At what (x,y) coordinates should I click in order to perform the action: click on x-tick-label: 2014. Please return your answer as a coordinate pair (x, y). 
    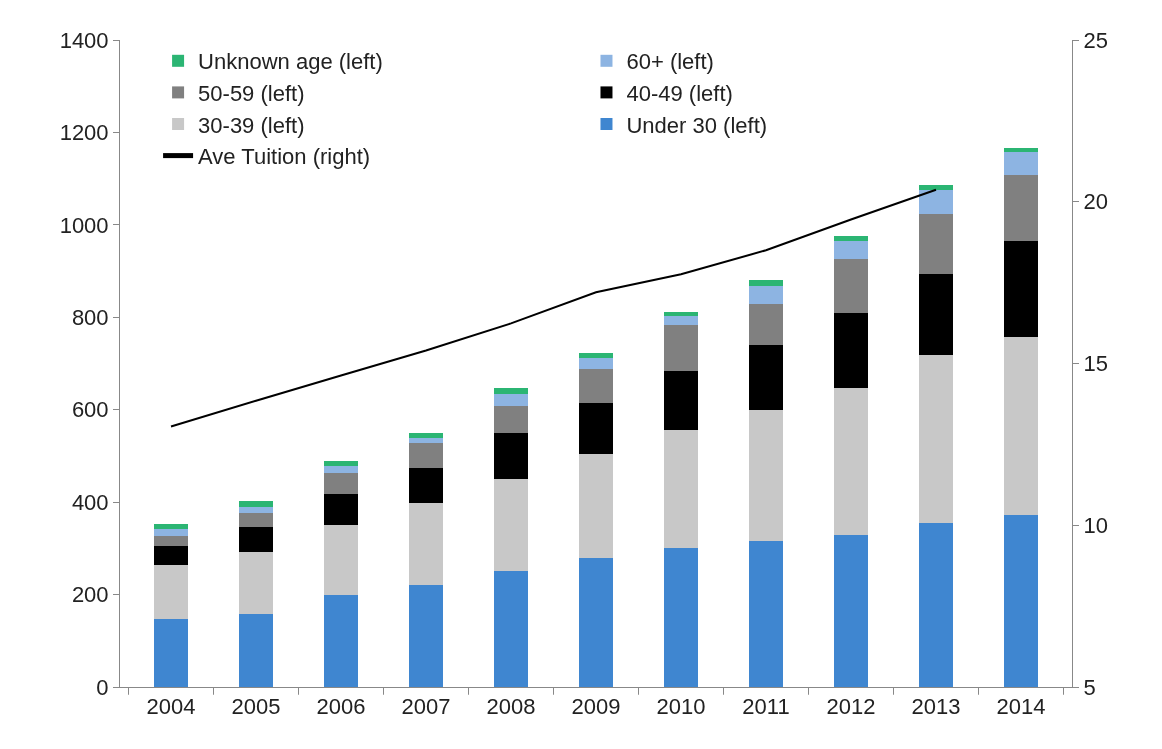
    Looking at the image, I should click on (1021, 707).